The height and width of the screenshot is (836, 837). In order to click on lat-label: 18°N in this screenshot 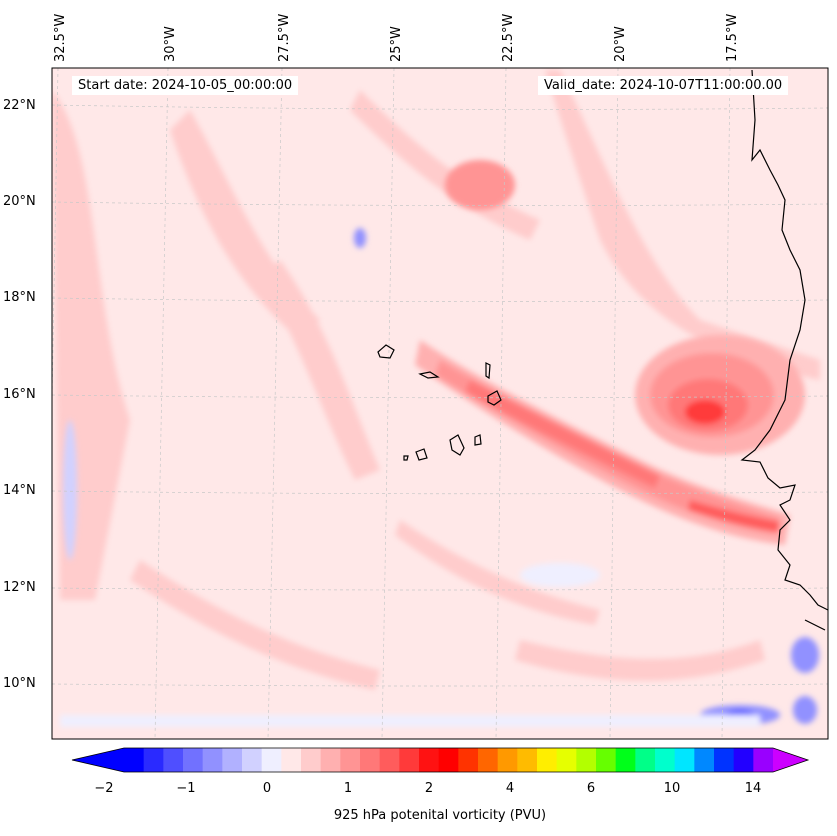, I will do `click(19, 297)`.